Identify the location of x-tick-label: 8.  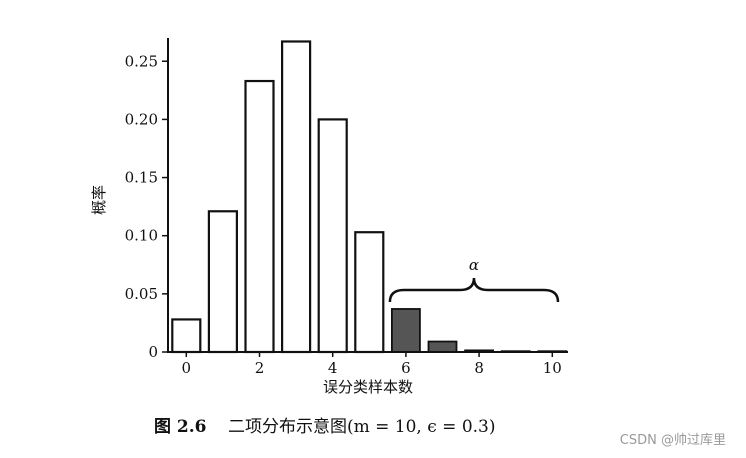
(479, 368).